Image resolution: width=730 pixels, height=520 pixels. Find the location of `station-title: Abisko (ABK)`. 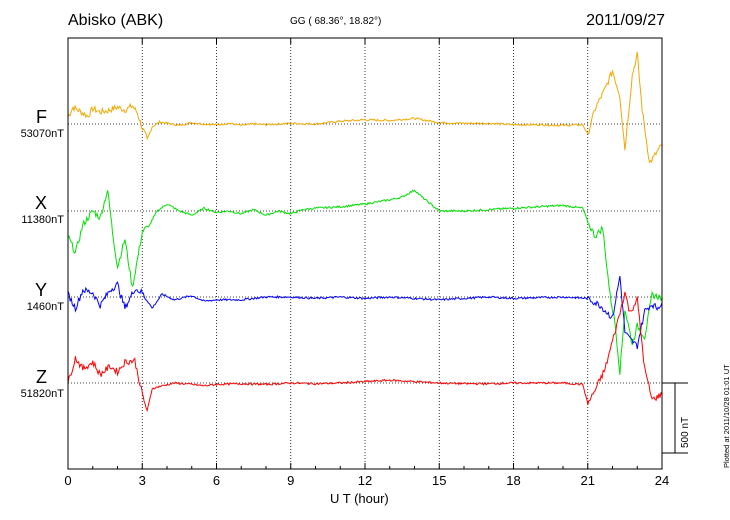

station-title: Abisko (ABK) is located at coordinates (116, 20).